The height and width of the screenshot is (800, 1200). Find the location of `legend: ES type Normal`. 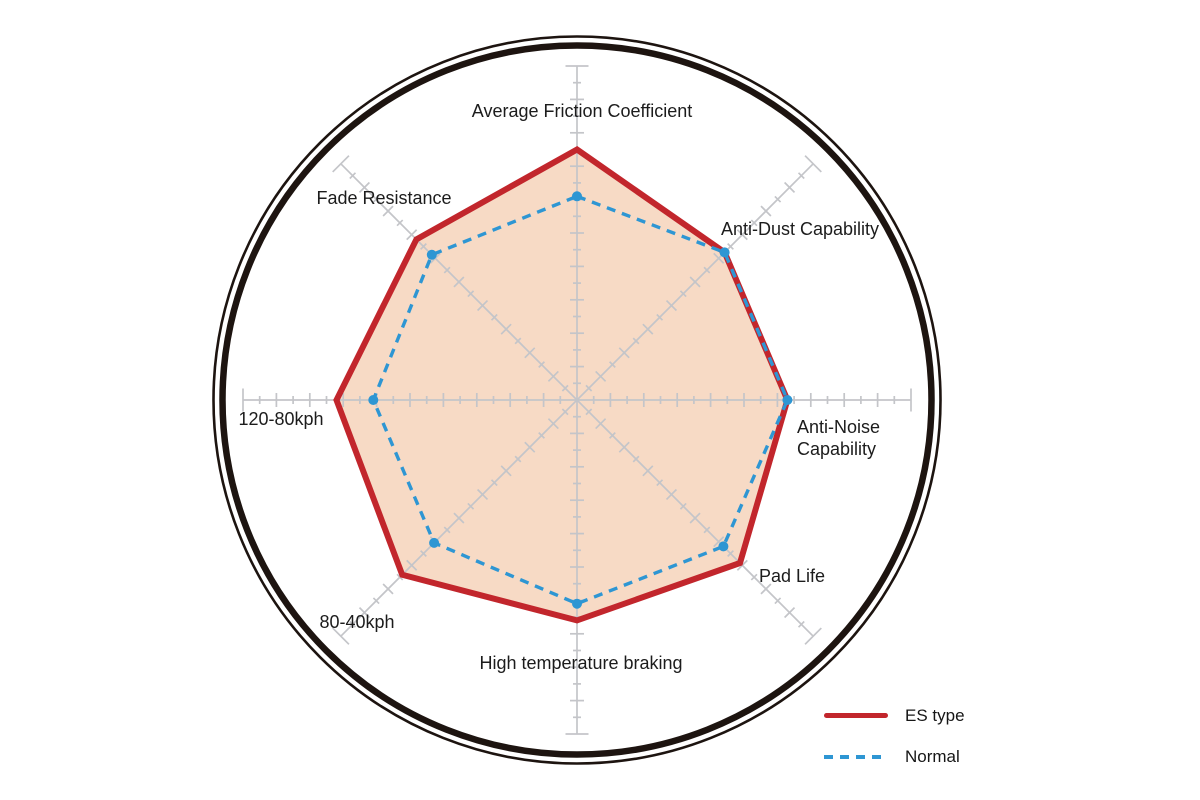

legend: ES type Normal is located at coordinates (894, 743).